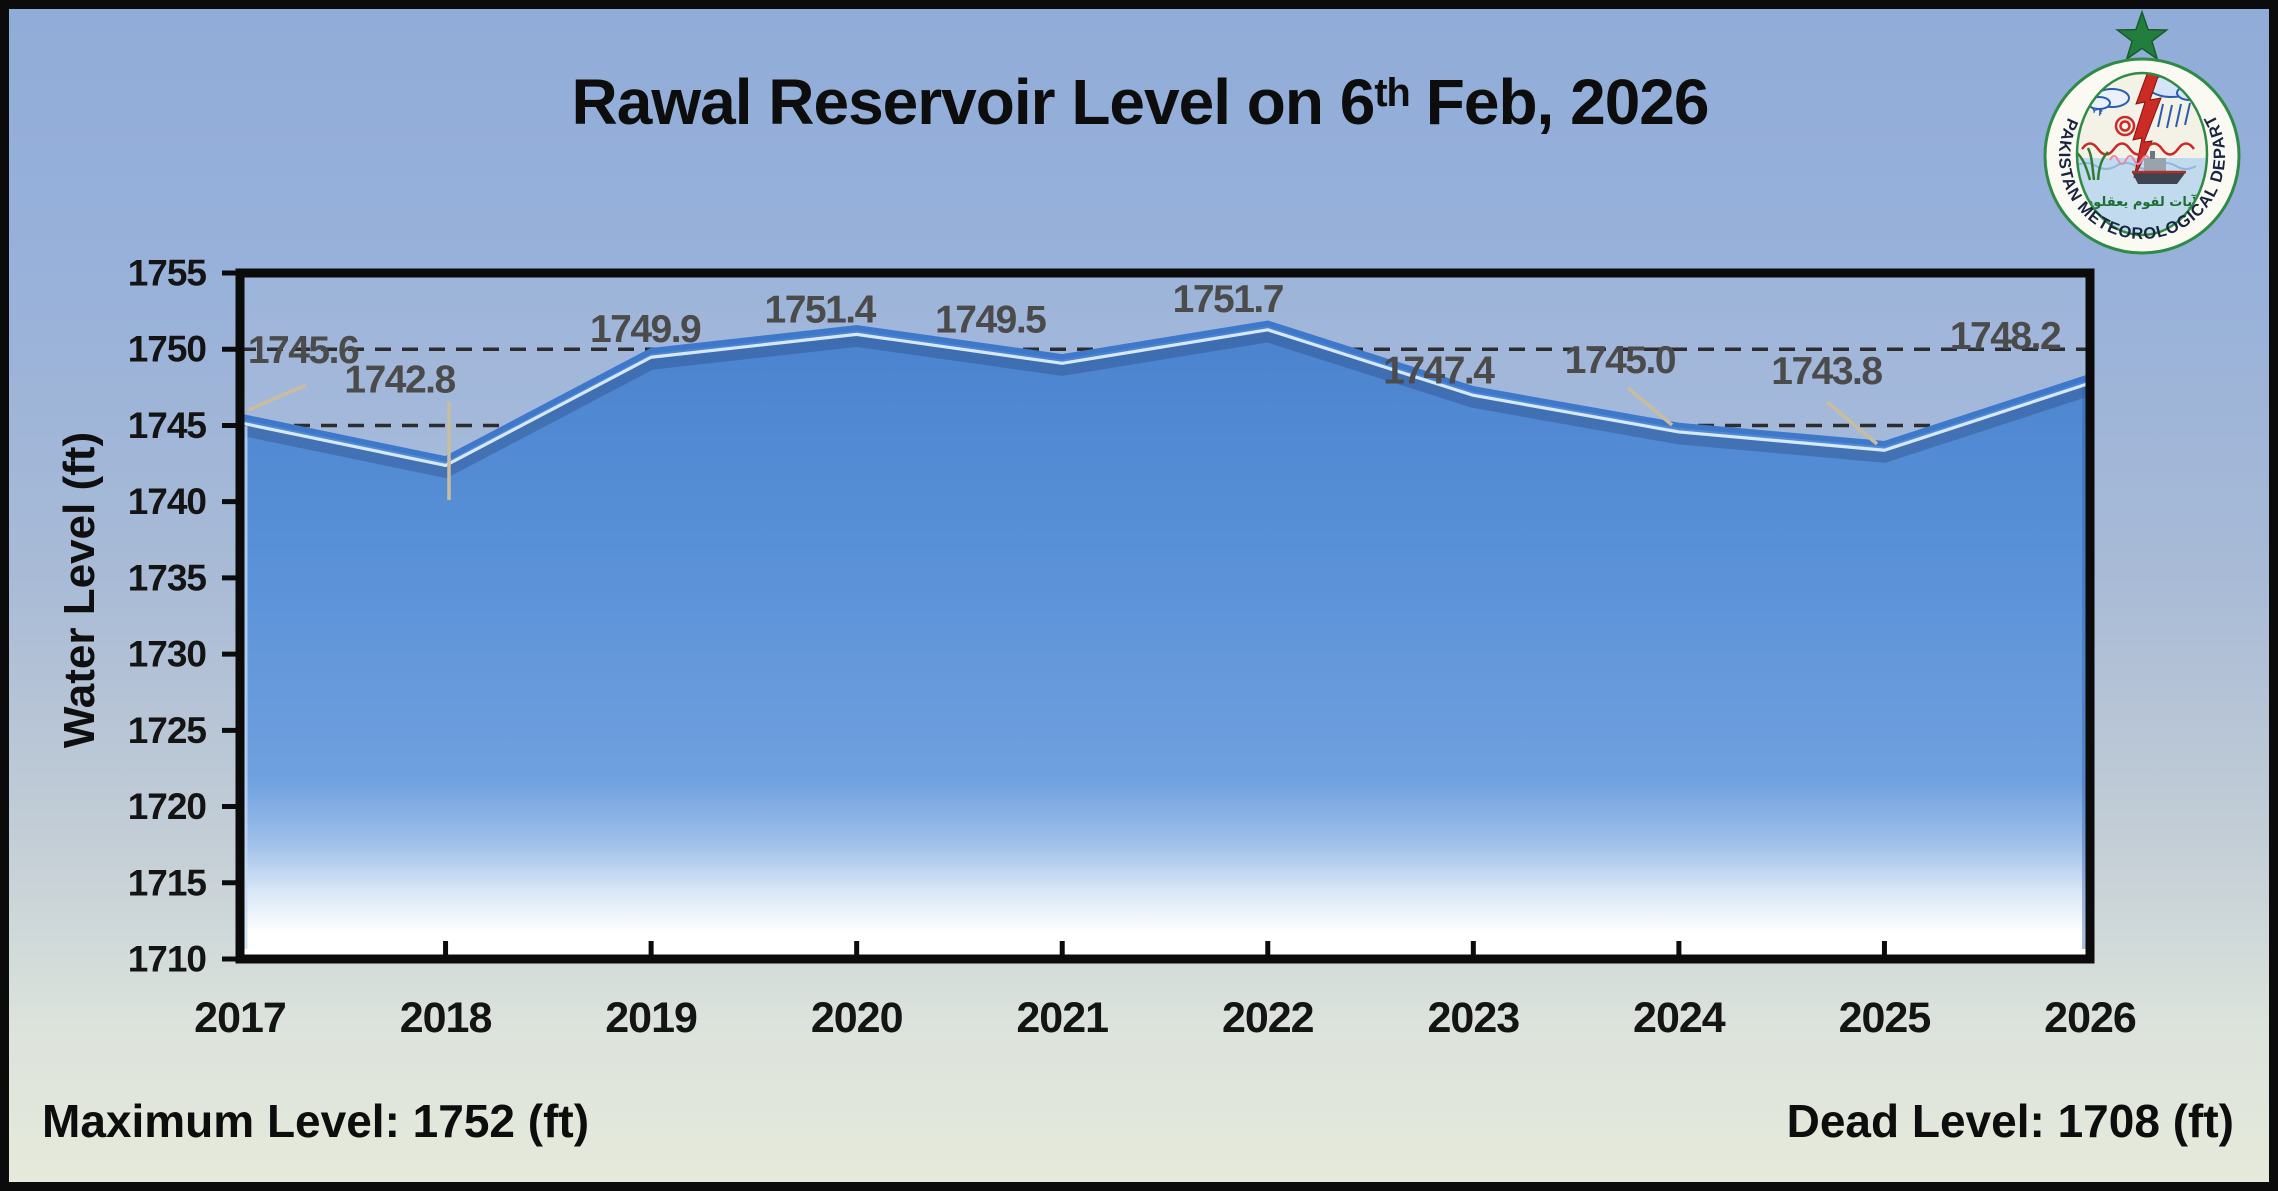 This screenshot has height=1191, width=2278. Describe the element at coordinates (167, 654) in the screenshot. I see `y-axis-tick-label: 1730` at that location.